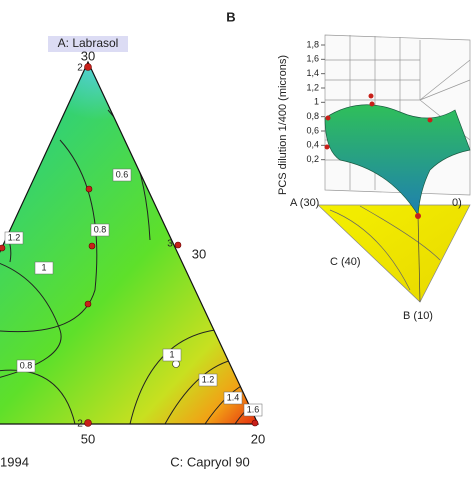 This screenshot has height=479, width=474. Describe the element at coordinates (312, 159) in the screenshot. I see `z-tick-label: 0,2` at that location.